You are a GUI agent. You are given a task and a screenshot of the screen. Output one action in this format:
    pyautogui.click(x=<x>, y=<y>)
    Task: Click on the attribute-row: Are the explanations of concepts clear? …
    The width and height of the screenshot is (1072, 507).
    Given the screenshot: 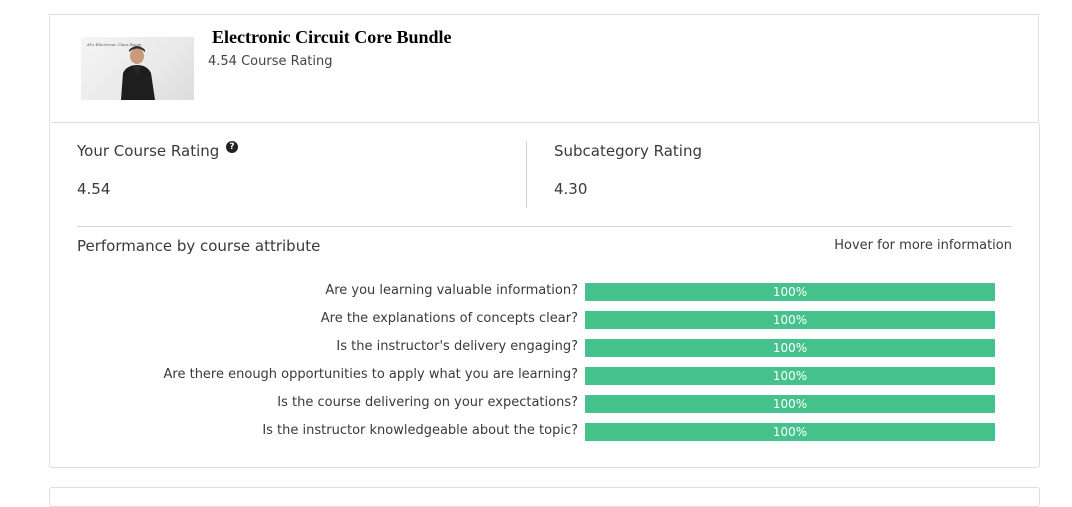 What is the action you would take?
    pyautogui.click(x=545, y=324)
    